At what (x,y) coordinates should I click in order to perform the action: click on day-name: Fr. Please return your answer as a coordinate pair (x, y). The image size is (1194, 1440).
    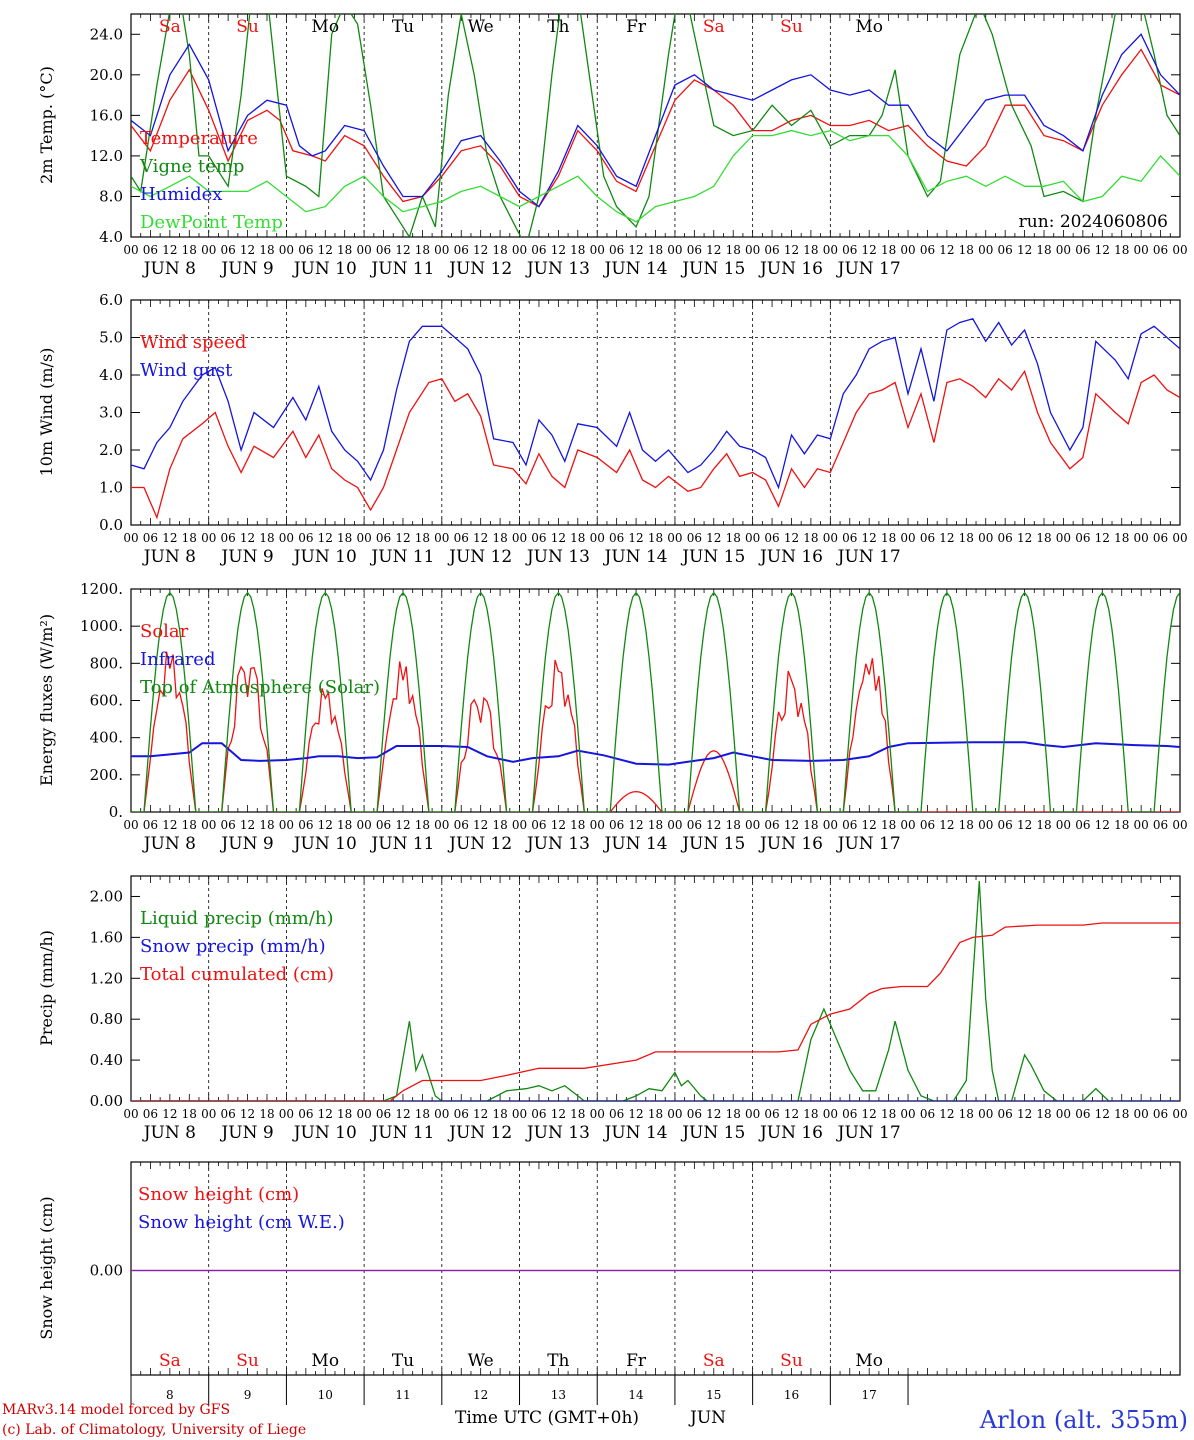
    Looking at the image, I should click on (636, 27).